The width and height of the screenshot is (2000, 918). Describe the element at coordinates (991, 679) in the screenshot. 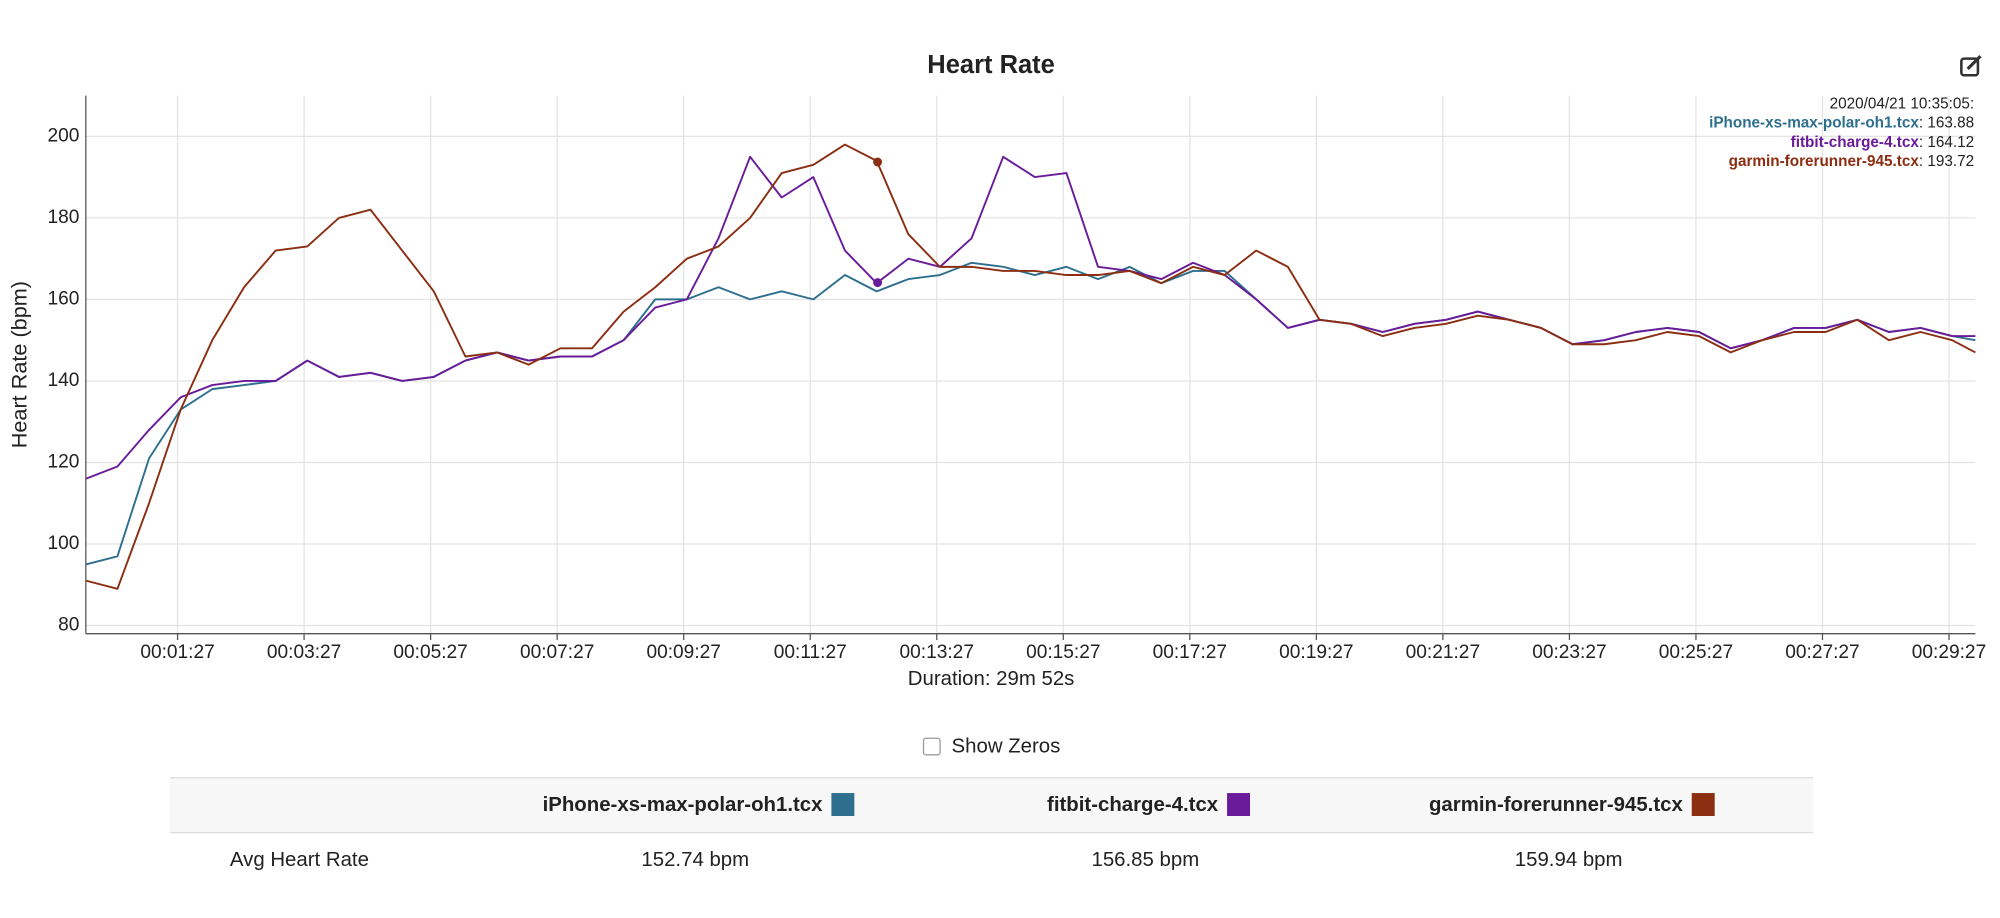

I see `x-axis-label: Duration: 29m 52s` at that location.